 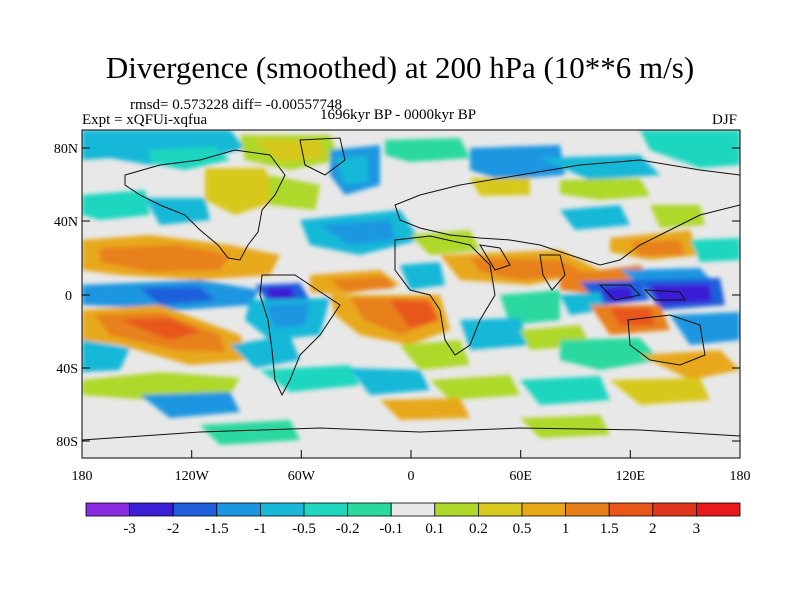 I want to click on colorbar-tick-label: -0.1, so click(x=391, y=529).